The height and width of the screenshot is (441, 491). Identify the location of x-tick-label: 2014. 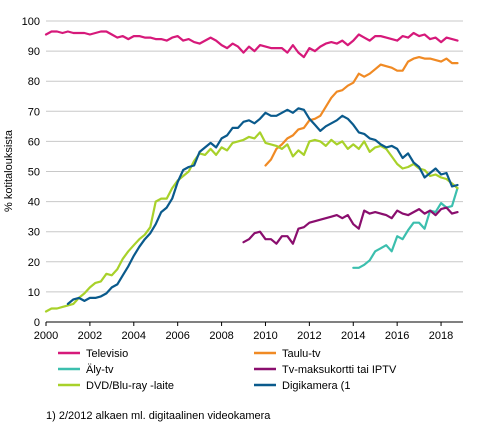
(353, 336).